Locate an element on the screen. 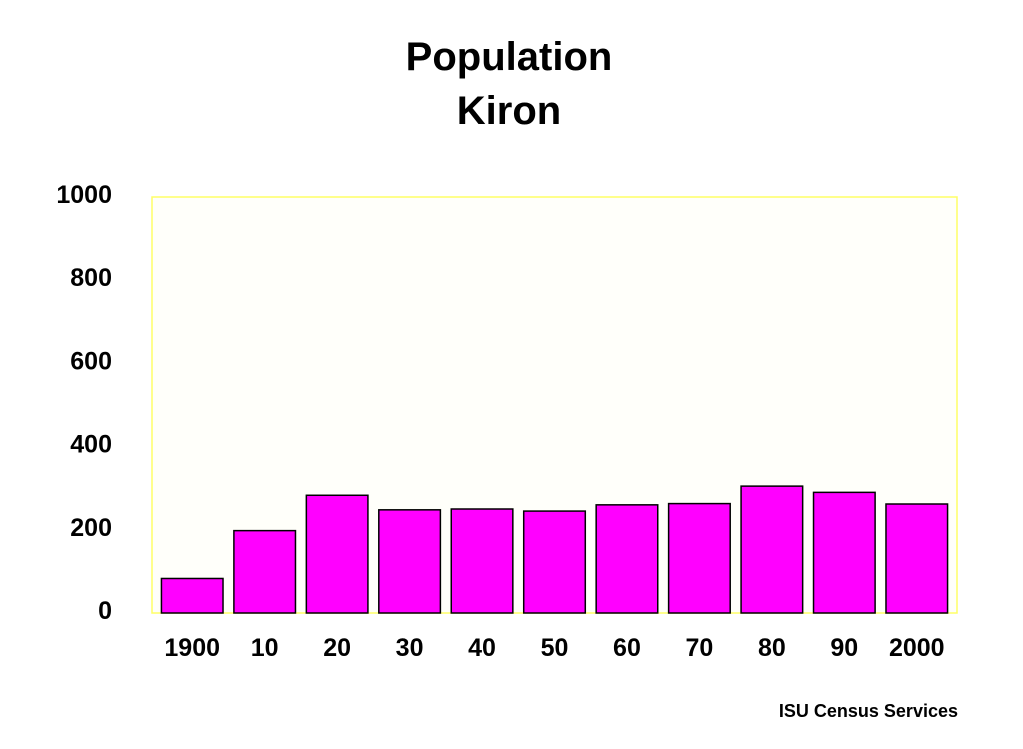 The width and height of the screenshot is (1023, 749). bar-series is located at coordinates (554, 549).